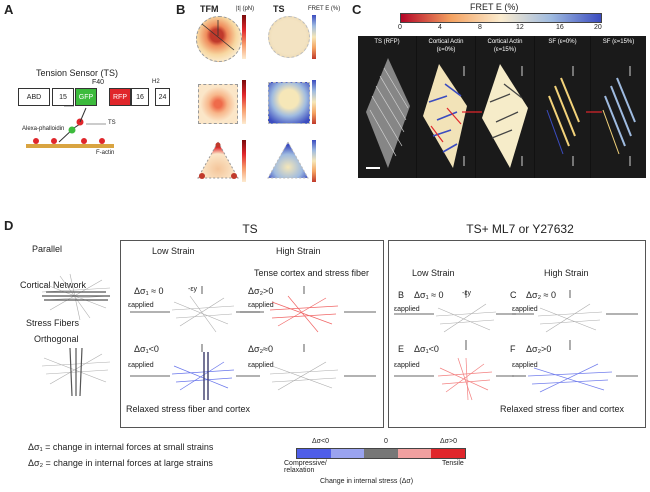 Image resolution: width=650 pixels, height=492 pixels. What do you see at coordinates (494, 7) in the screenshot?
I see `fret-title: FRET E (%)` at bounding box center [494, 7].